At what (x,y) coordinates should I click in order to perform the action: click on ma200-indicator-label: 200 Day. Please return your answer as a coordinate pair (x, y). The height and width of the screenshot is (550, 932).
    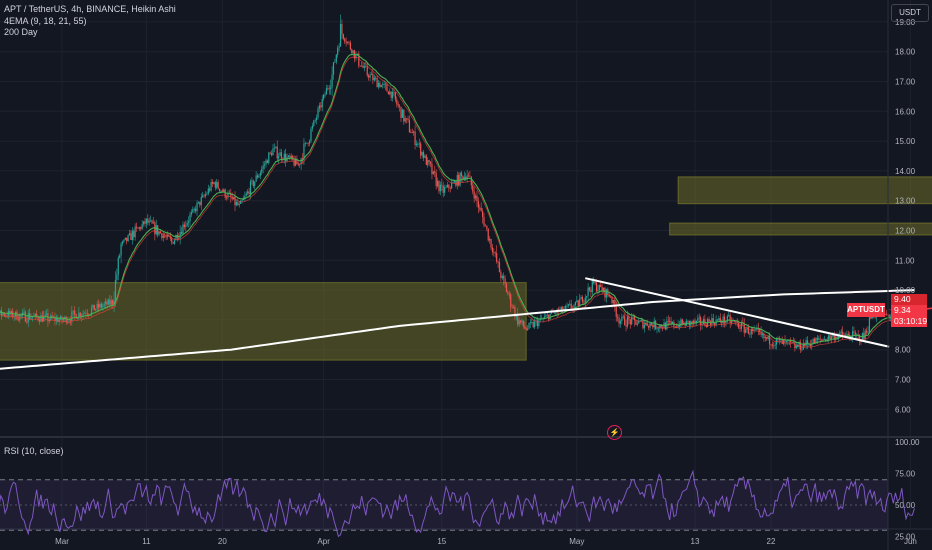
    Looking at the image, I should click on (21, 32).